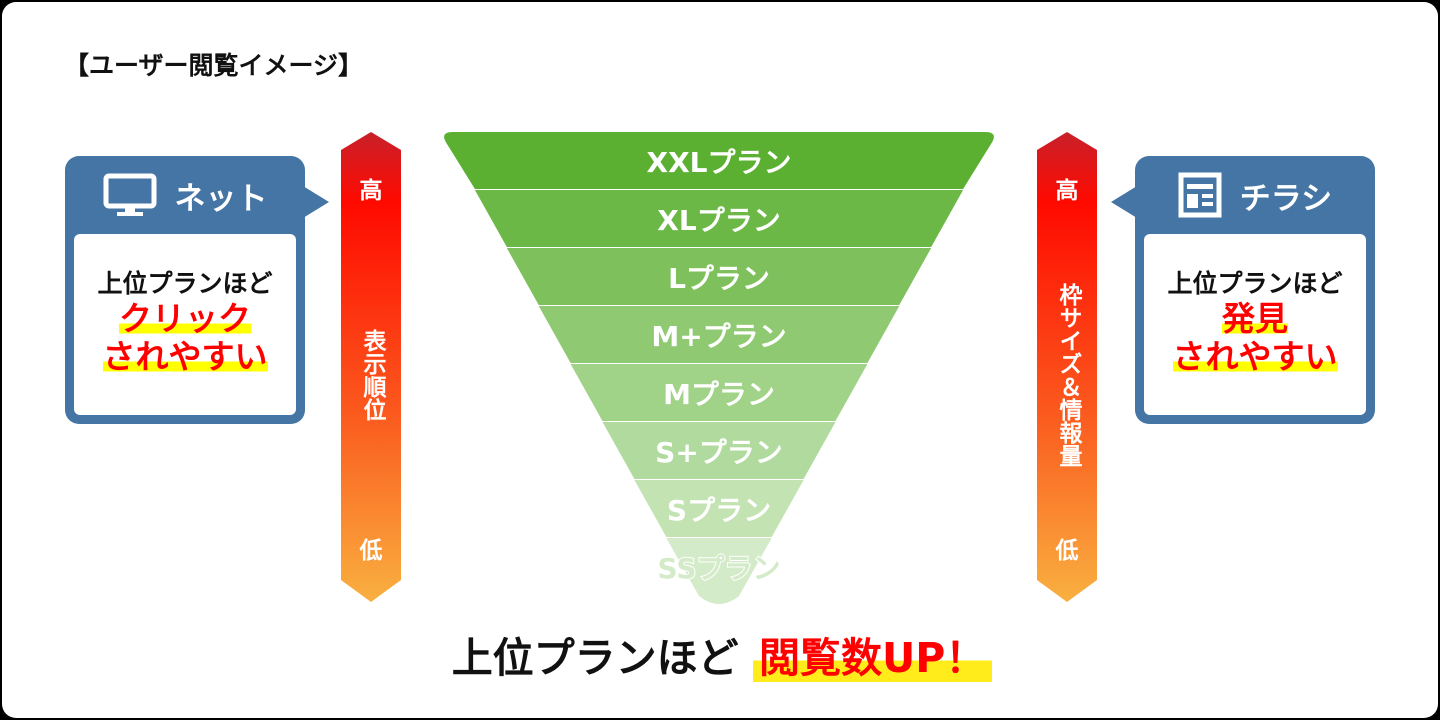  I want to click on net-heading: ネット, so click(221, 198).